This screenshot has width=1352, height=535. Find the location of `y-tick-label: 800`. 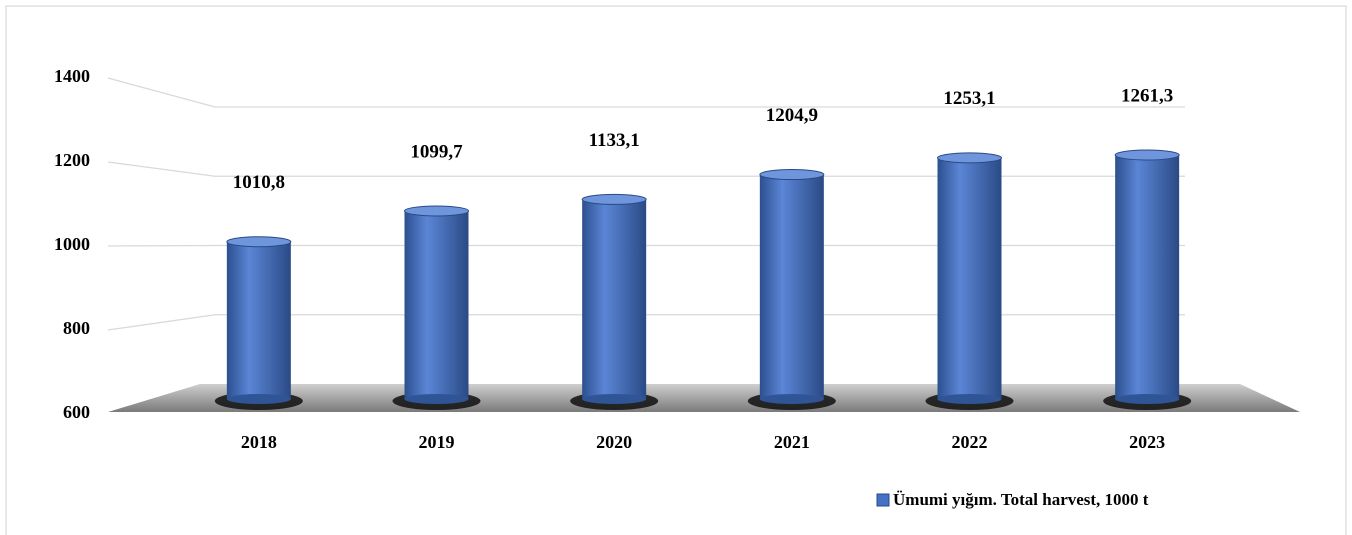

y-tick-label: 800 is located at coordinates (76, 328).